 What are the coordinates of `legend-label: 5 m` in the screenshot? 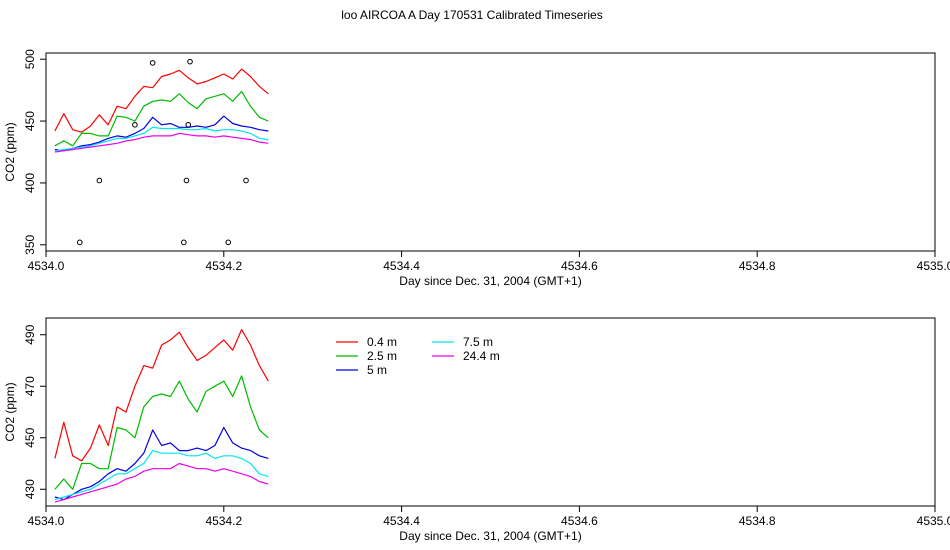 It's located at (377, 370).